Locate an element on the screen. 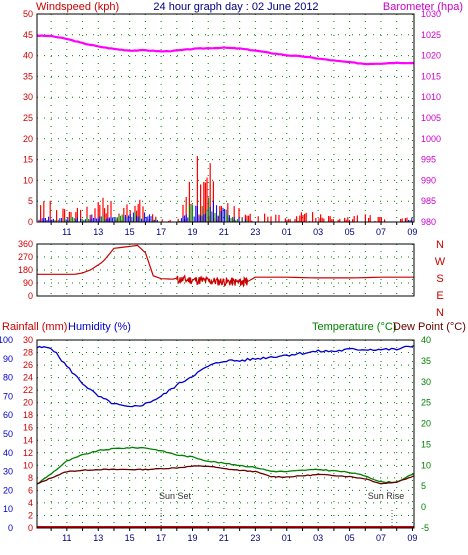 This screenshot has width=468, height=555. rainfall-tick-label: 18 is located at coordinates (28, 415).